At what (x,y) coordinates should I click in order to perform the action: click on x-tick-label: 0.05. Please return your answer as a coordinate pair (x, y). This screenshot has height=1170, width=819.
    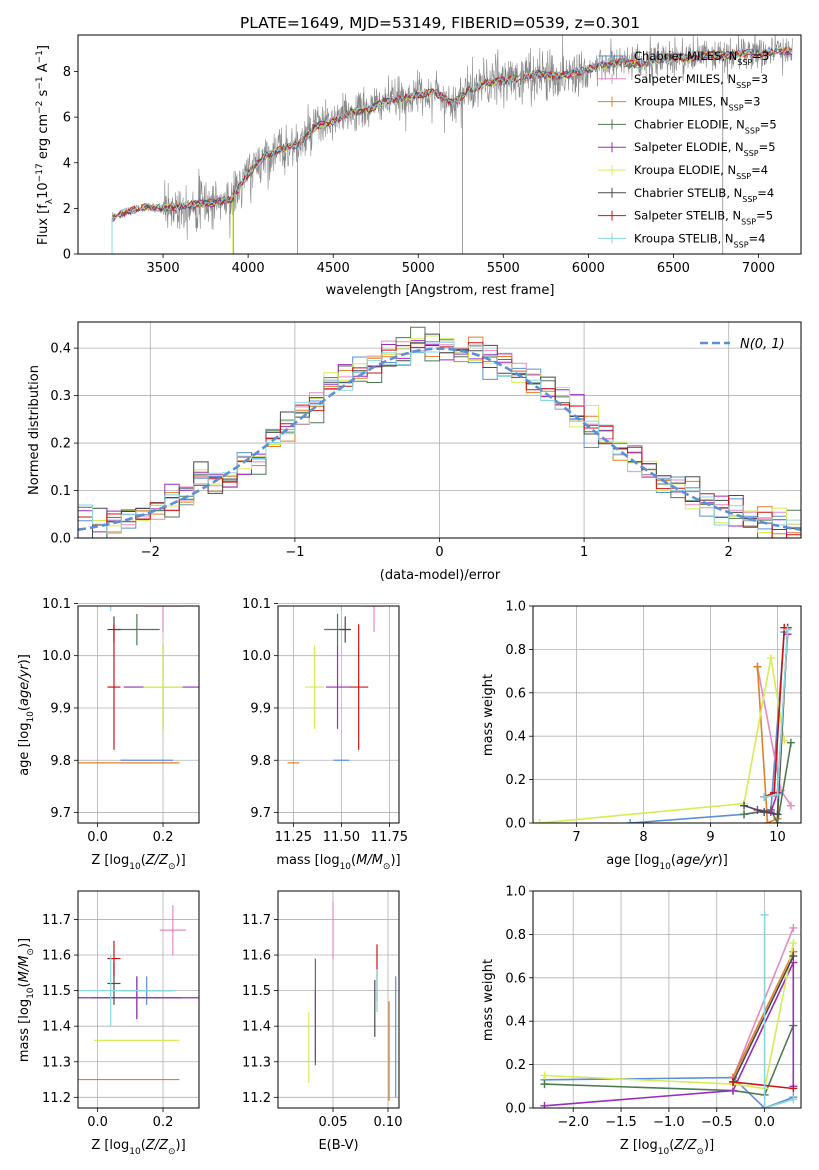
    Looking at the image, I should click on (333, 1122).